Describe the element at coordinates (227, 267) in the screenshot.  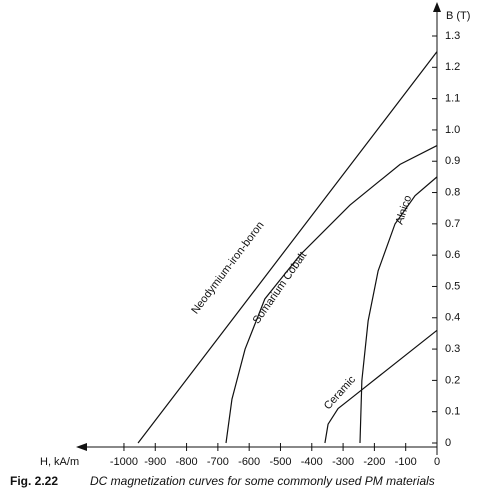
I see `curve-label: Neodymium-iron-boron` at that location.